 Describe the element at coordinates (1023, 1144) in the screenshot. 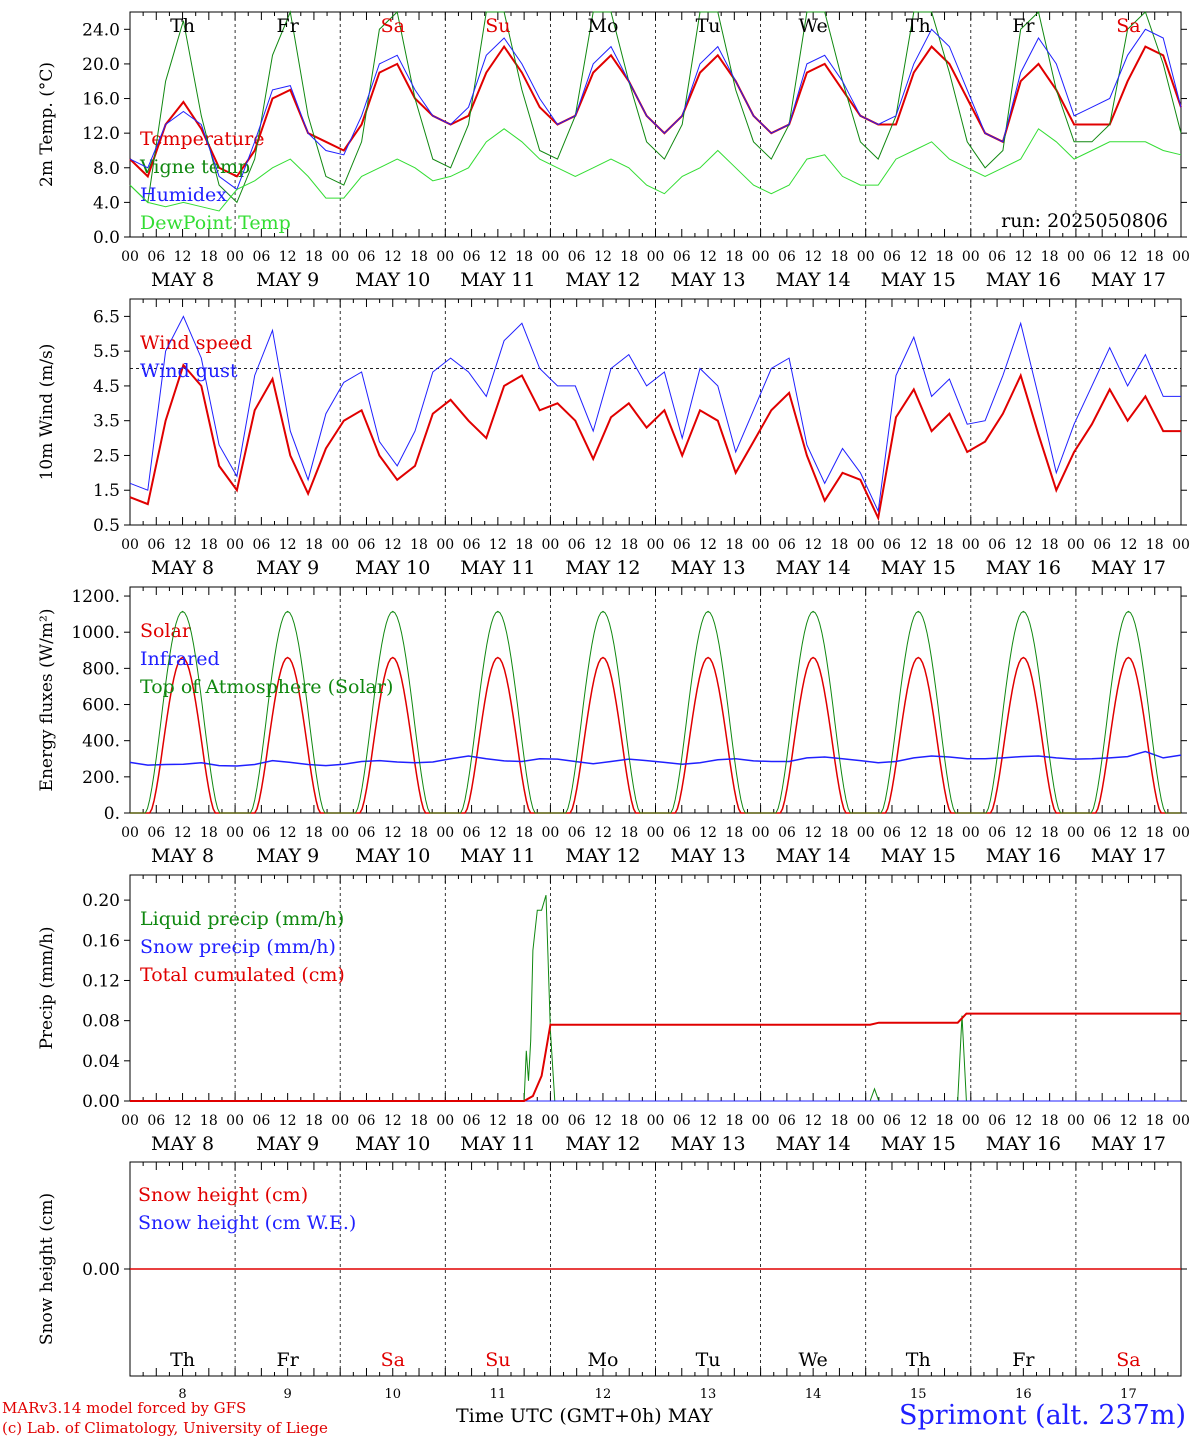

I see `day-label: MAY 16` at that location.